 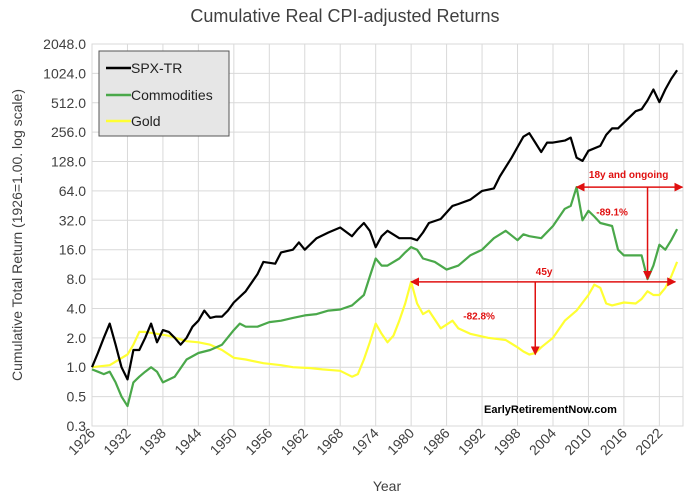 What do you see at coordinates (506, 441) in the screenshot?
I see `x-tick-label: 1998` at bounding box center [506, 441].